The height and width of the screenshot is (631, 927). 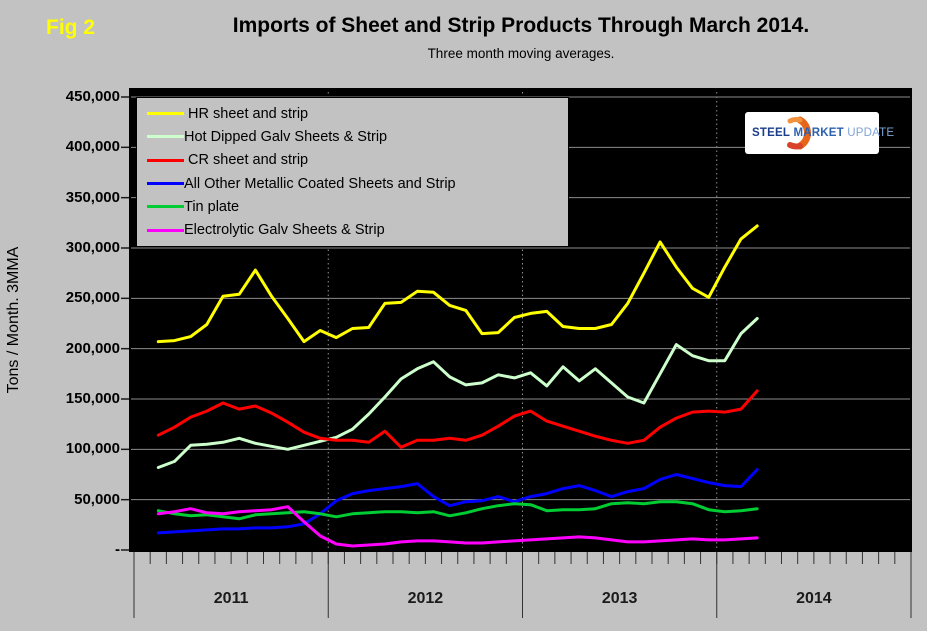 What do you see at coordinates (71, 27) in the screenshot?
I see `figure-label: Fig 2` at bounding box center [71, 27].